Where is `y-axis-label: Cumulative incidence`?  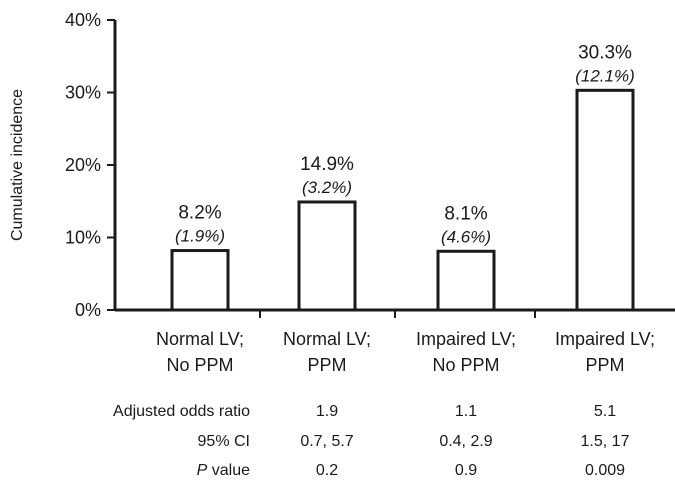 y-axis-label: Cumulative incidence is located at coordinates (17, 165).